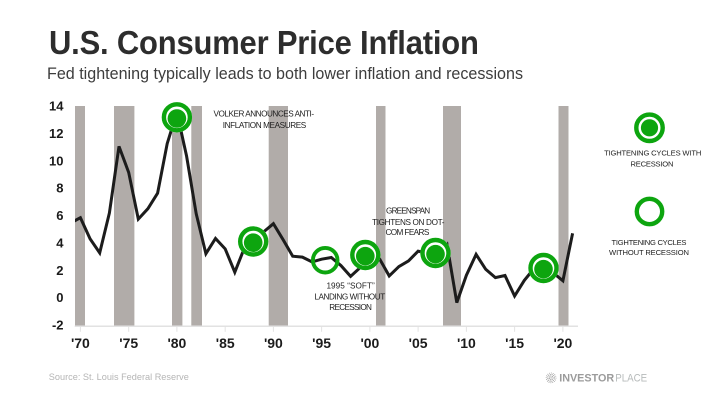 Image resolution: width=728 pixels, height=400 pixels. What do you see at coordinates (128, 343) in the screenshot?
I see `svg-text: '75` at bounding box center [128, 343].